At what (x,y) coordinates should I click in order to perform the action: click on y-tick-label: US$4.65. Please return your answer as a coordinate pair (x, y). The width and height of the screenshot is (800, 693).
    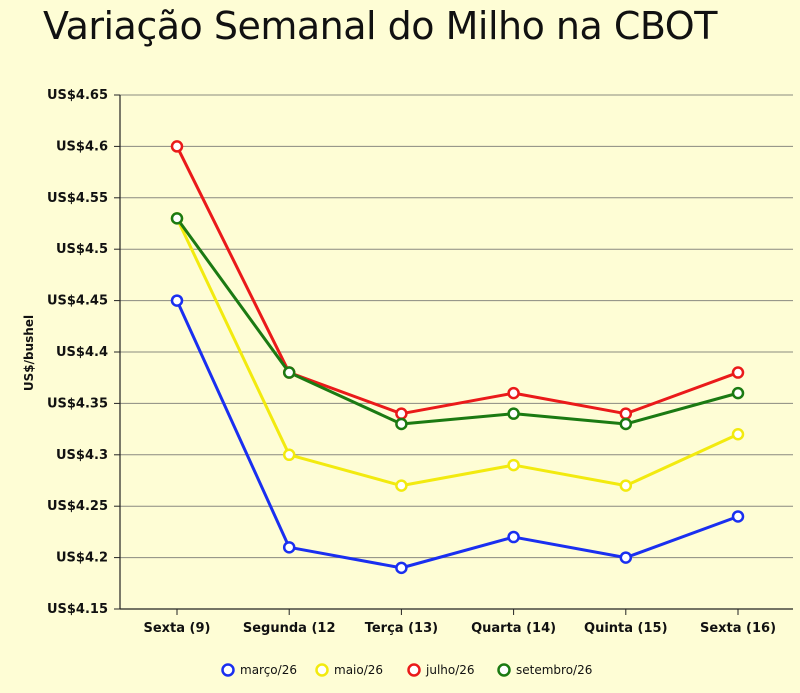
    Looking at the image, I should click on (77, 95).